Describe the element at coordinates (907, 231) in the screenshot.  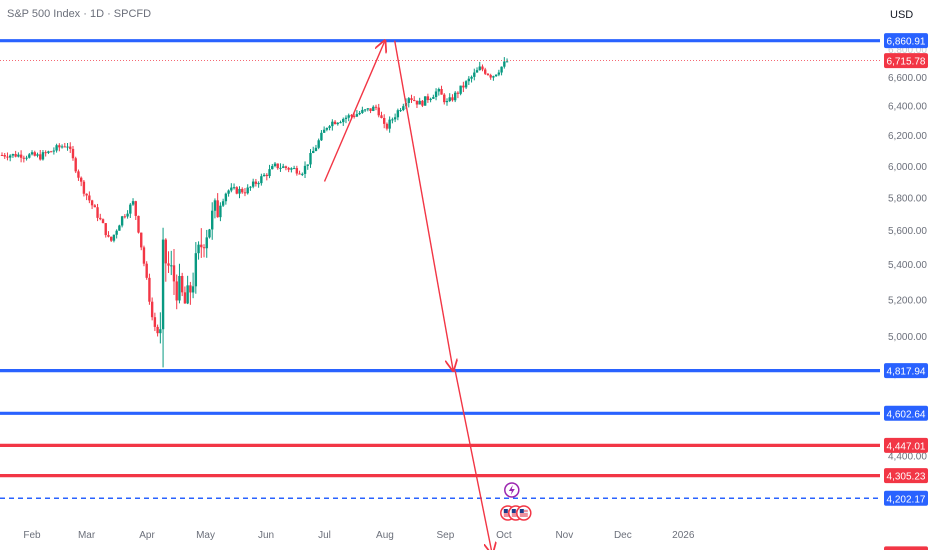
I see `y-tick-label: 5,600.00` at that location.